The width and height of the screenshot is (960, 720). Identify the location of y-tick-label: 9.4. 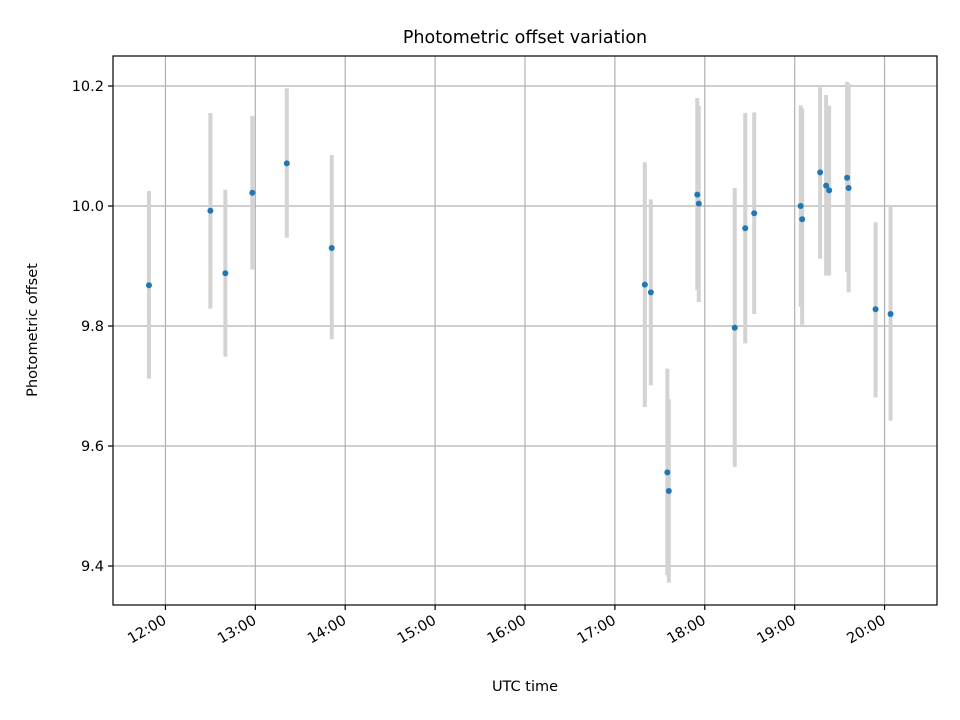
(92, 567).